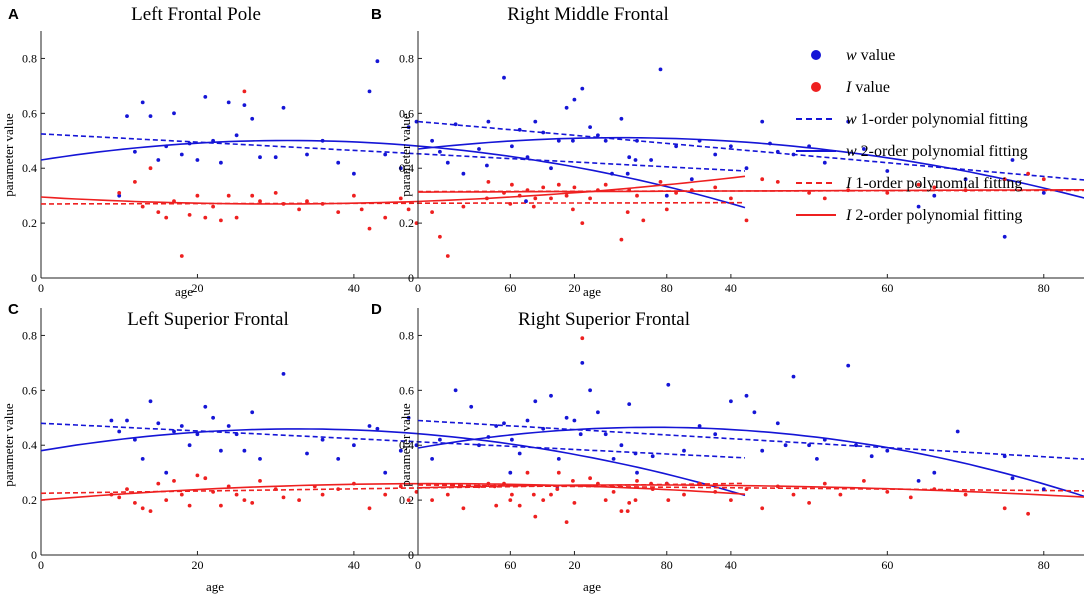 The image size is (1084, 598). What do you see at coordinates (418, 288) in the screenshot?
I see `x-tick-label: 0` at bounding box center [418, 288].